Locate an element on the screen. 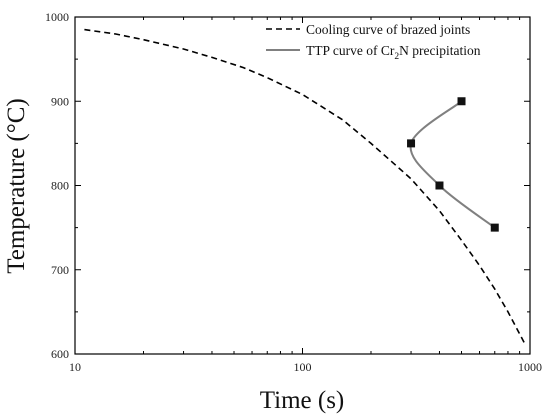 This screenshot has height=419, width=550. legend-label-ttp-subscript: 2 is located at coordinates (396, 57).